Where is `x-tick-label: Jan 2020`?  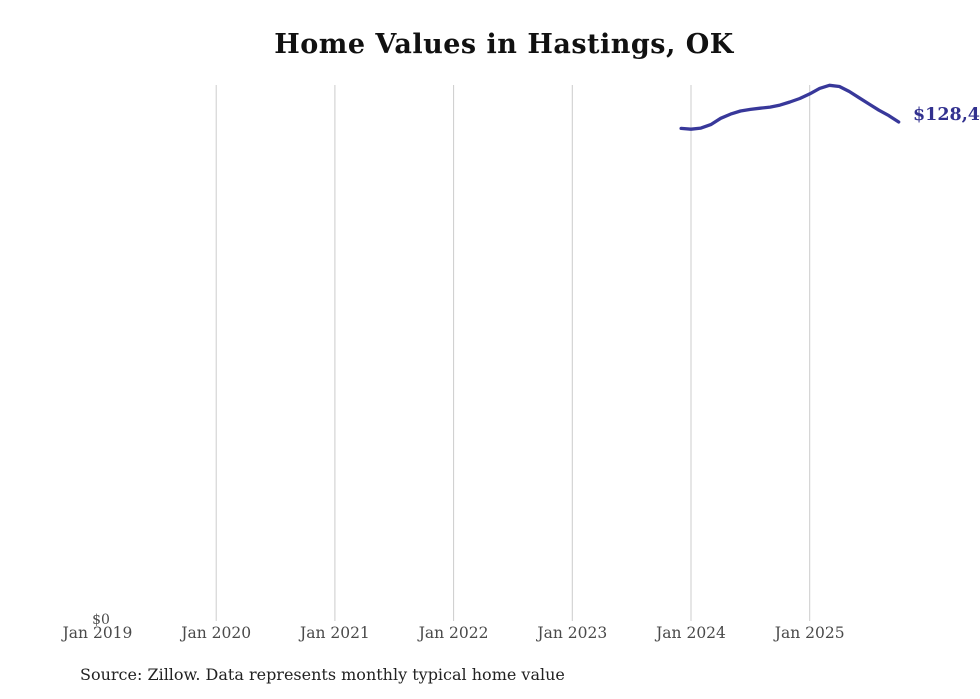 x-tick-label: Jan 2020 is located at coordinates (216, 633).